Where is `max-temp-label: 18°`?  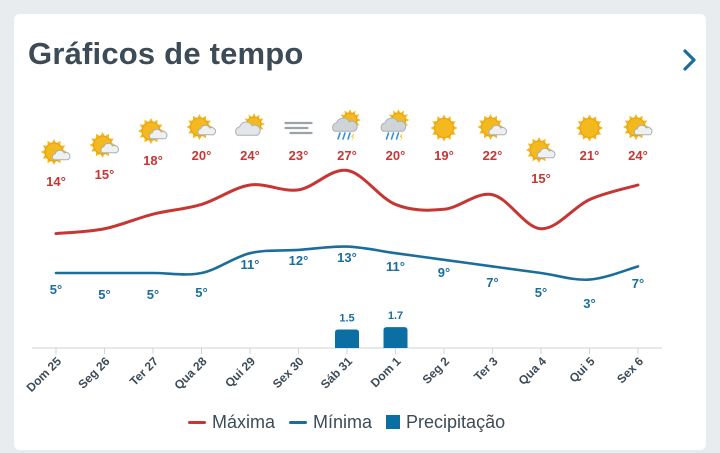
max-temp-label: 18° is located at coordinates (153, 160).